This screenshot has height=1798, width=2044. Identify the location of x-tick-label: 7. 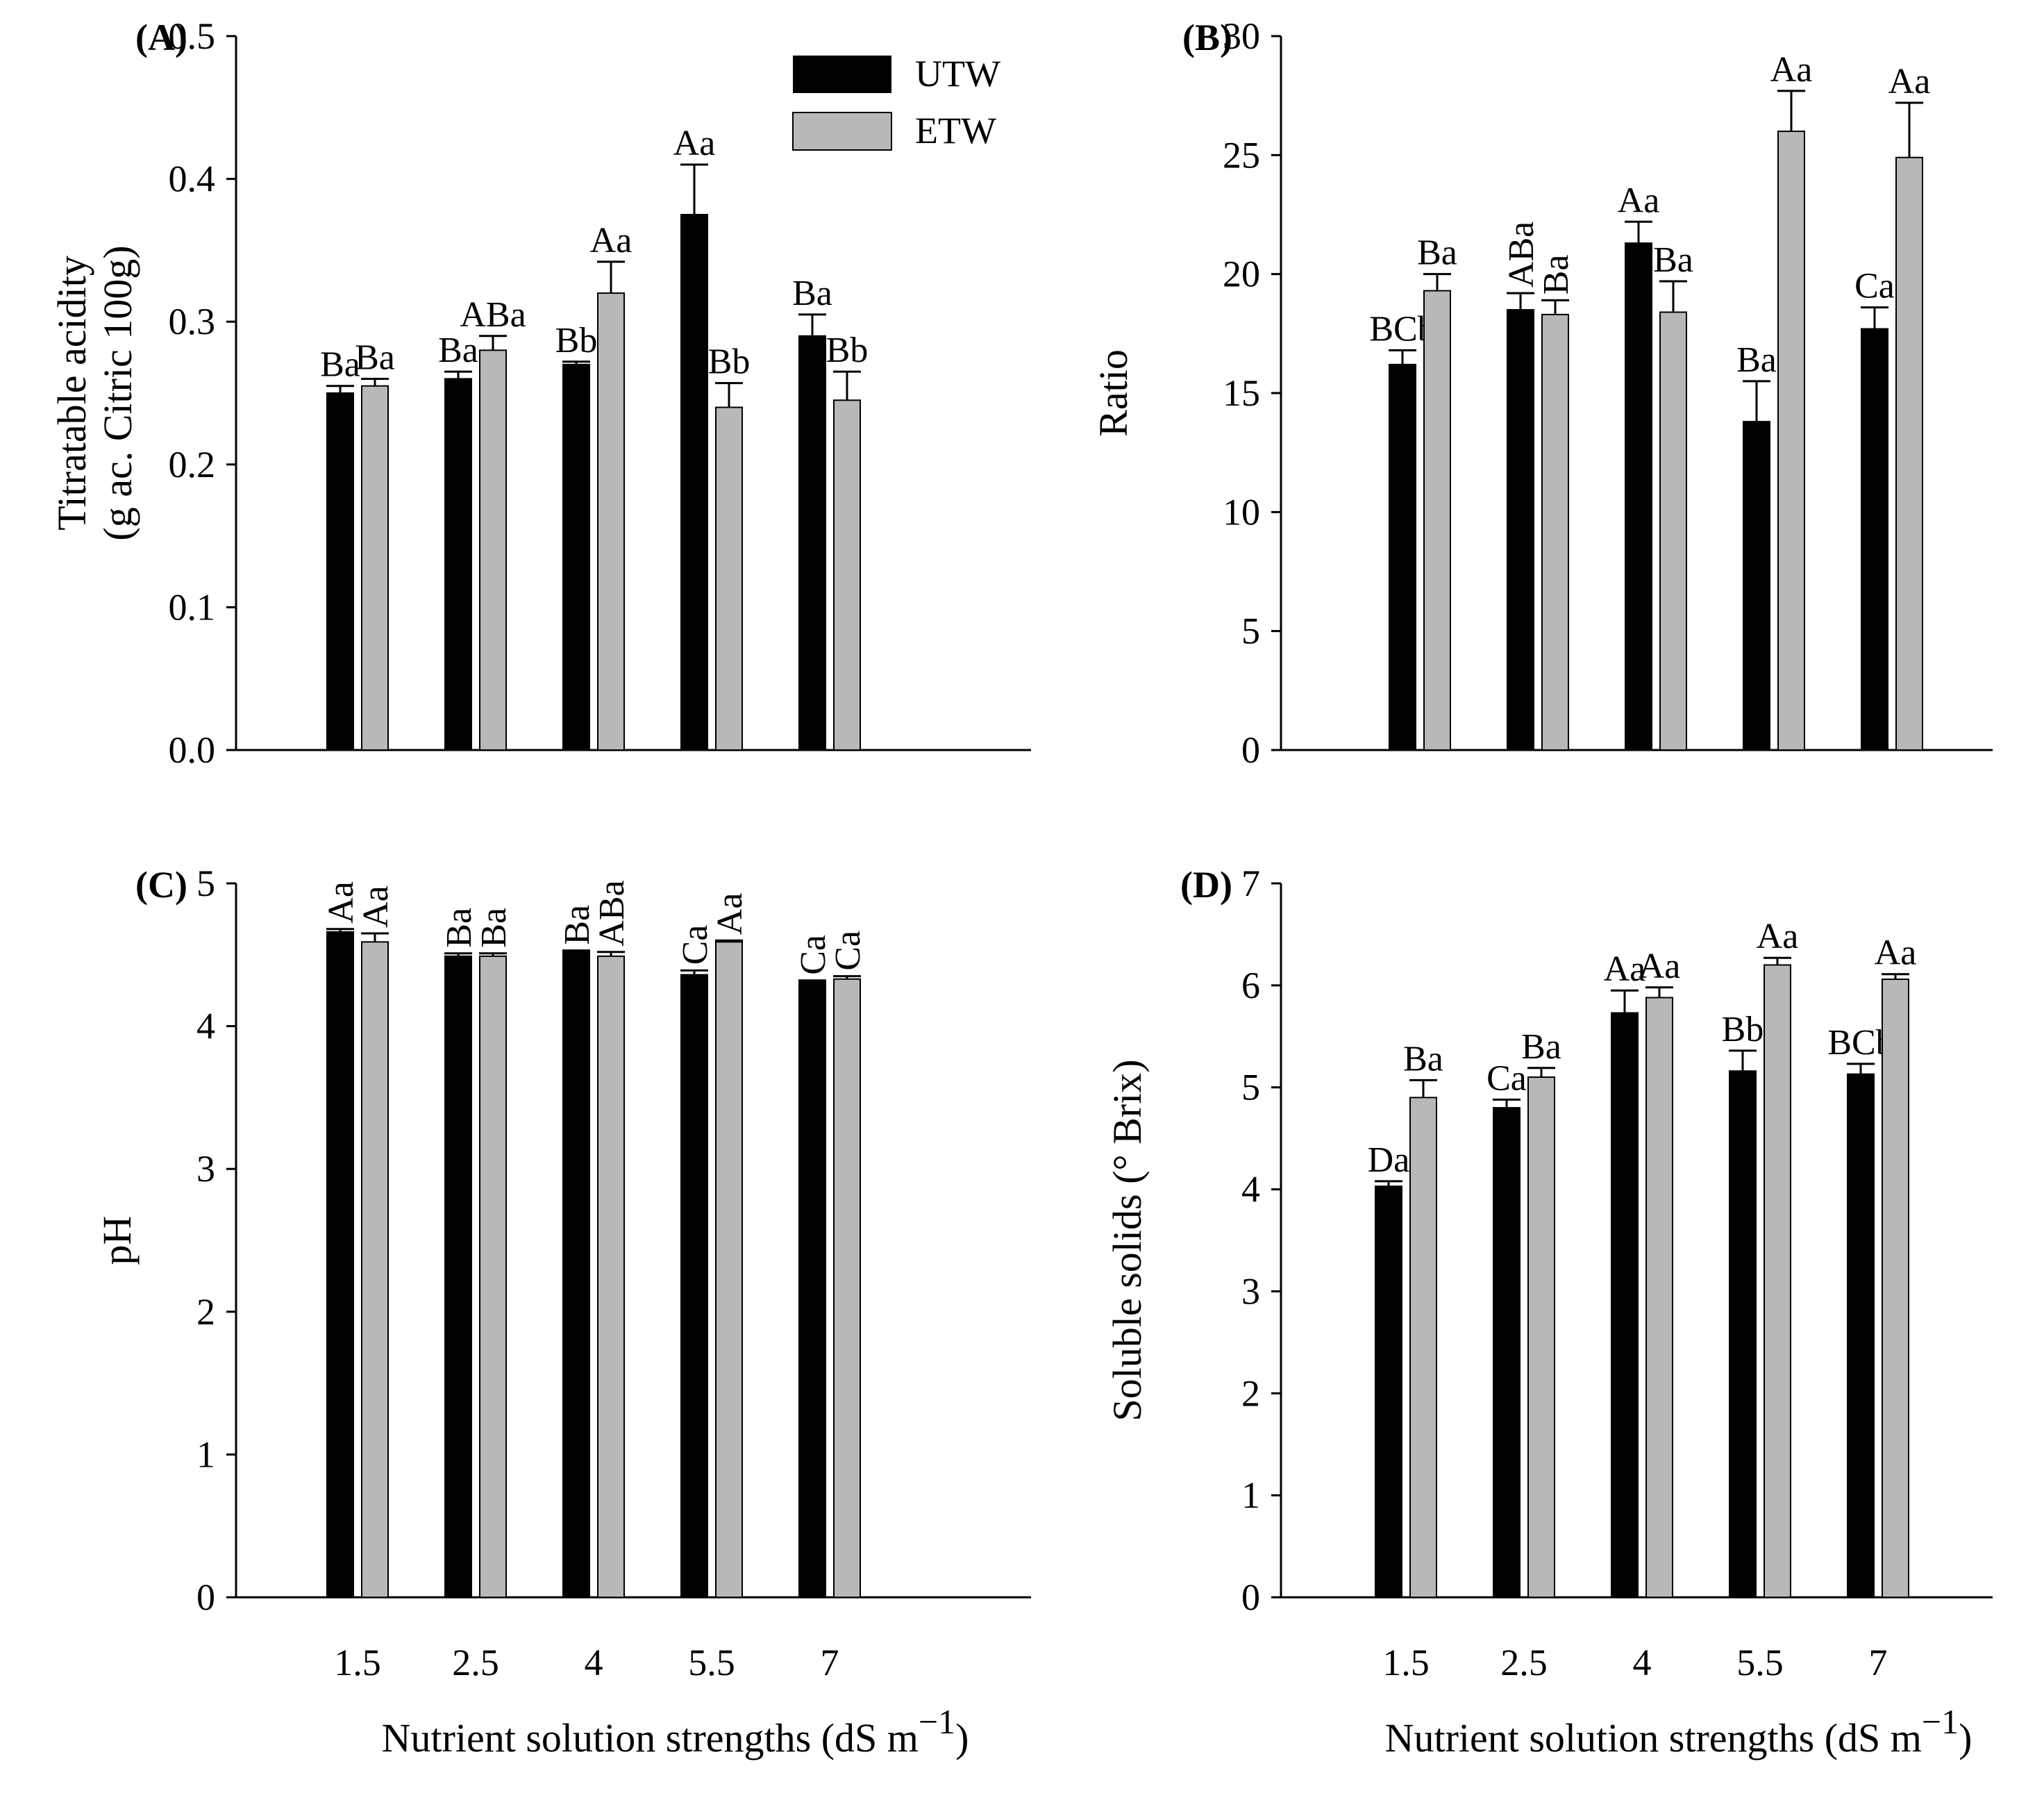
(830, 1662).